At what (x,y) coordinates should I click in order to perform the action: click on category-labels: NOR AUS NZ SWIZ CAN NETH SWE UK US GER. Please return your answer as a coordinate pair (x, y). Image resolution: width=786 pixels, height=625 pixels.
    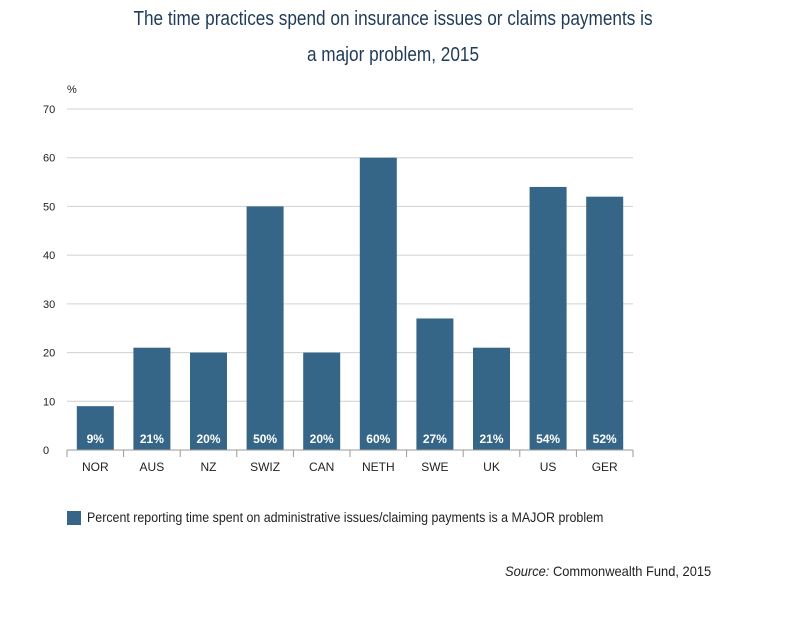
    Looking at the image, I should click on (350, 467).